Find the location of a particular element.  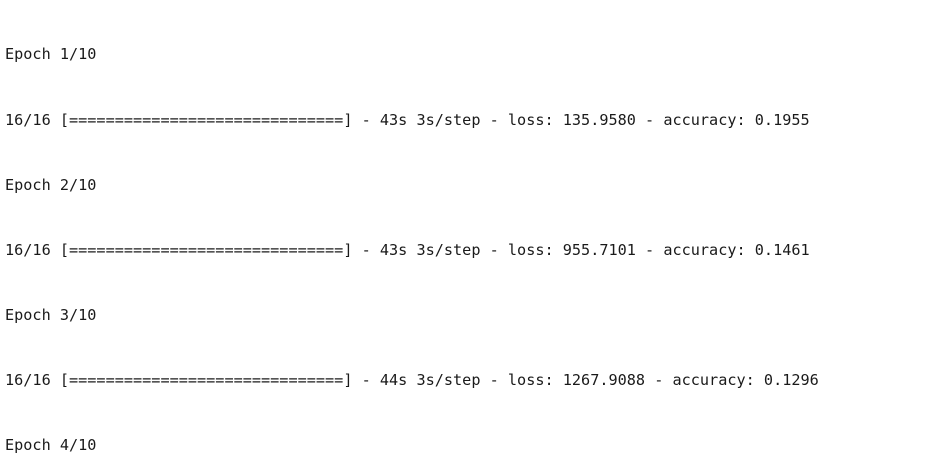

epoch-header-line: Epoch 1/10 is located at coordinates (51, 54).